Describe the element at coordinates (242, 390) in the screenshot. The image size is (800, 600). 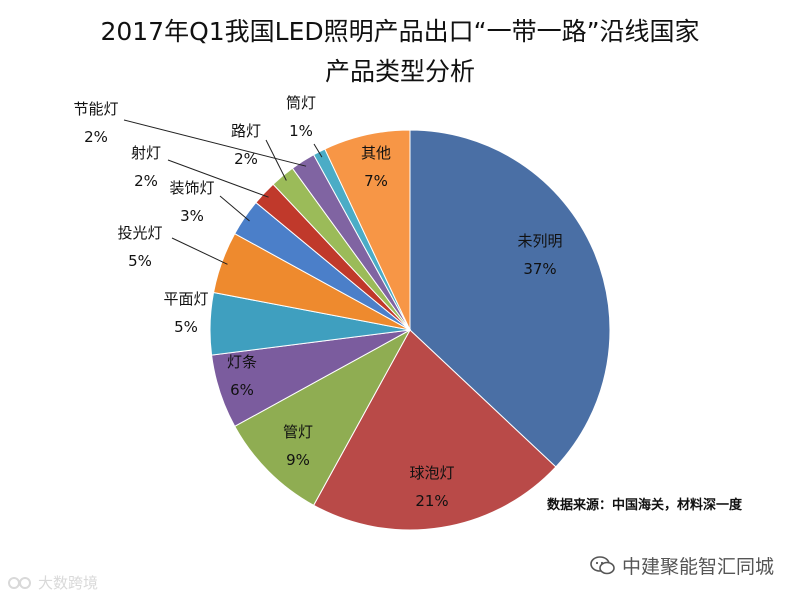
I see `slice-value-灯条: 6%` at that location.